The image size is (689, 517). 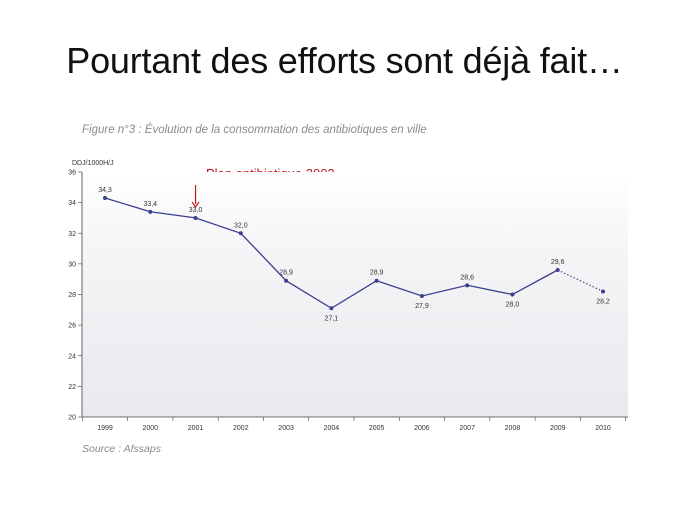 What do you see at coordinates (105, 428) in the screenshot?
I see `x-tick-label: 1999` at bounding box center [105, 428].